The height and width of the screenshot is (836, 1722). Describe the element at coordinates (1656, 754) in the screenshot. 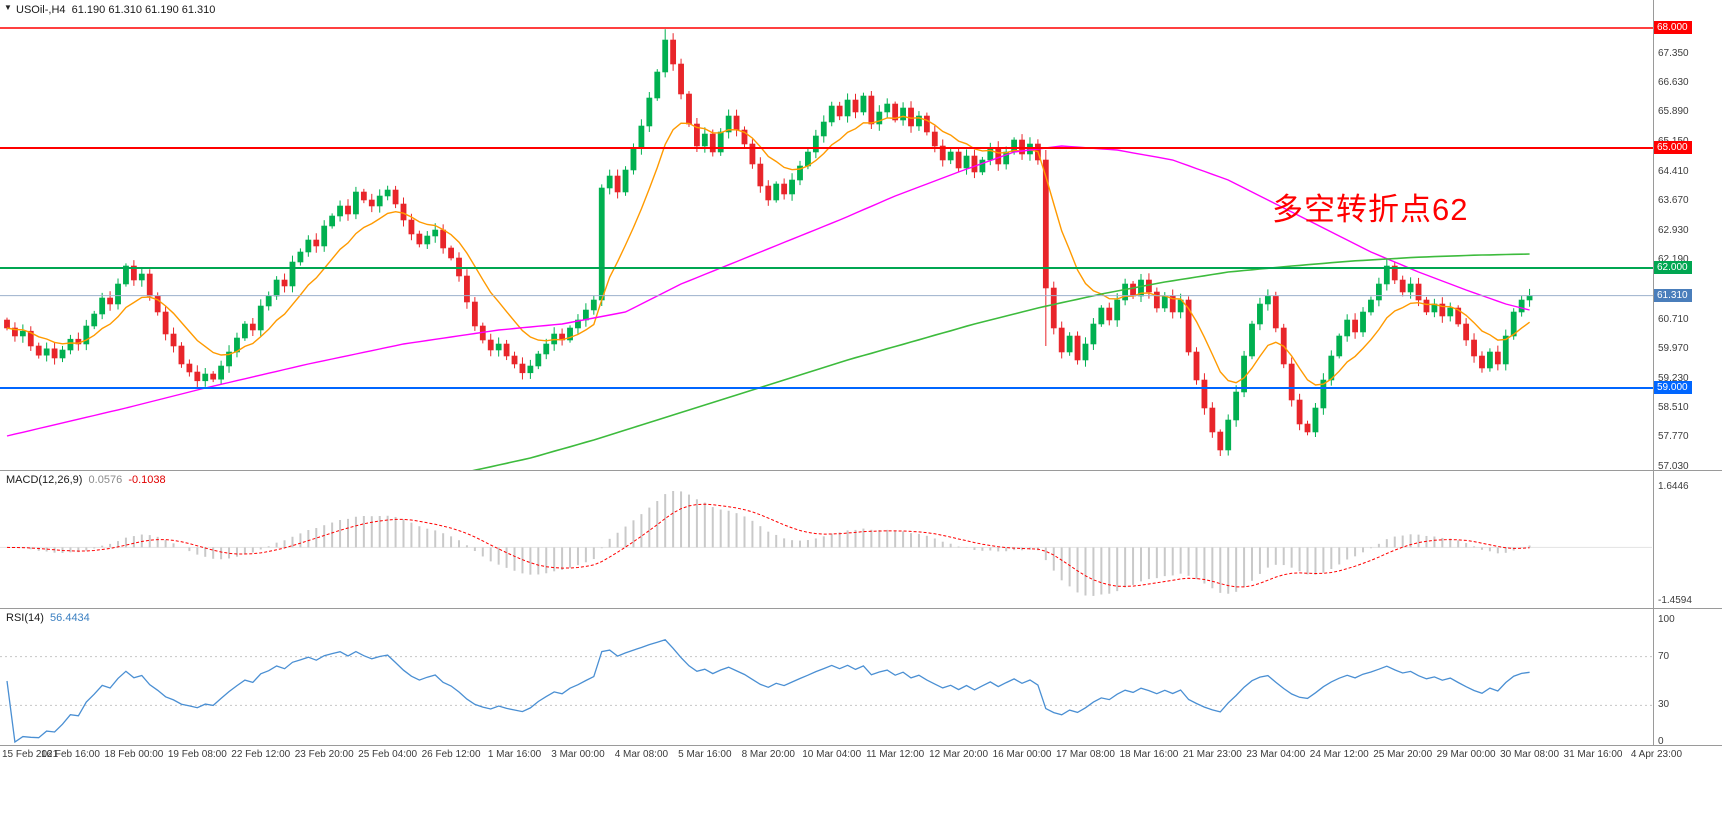

I see `time-axis-label: 4 Apr 23:00` at that location.